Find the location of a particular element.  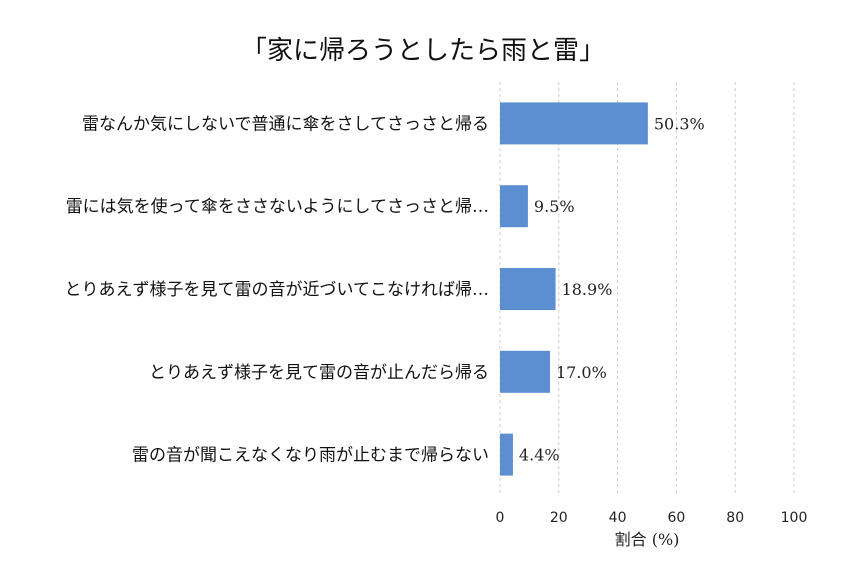

category-label-3: とりあえず様子を見て雷の音が止んだら帰る is located at coordinates (319, 373).